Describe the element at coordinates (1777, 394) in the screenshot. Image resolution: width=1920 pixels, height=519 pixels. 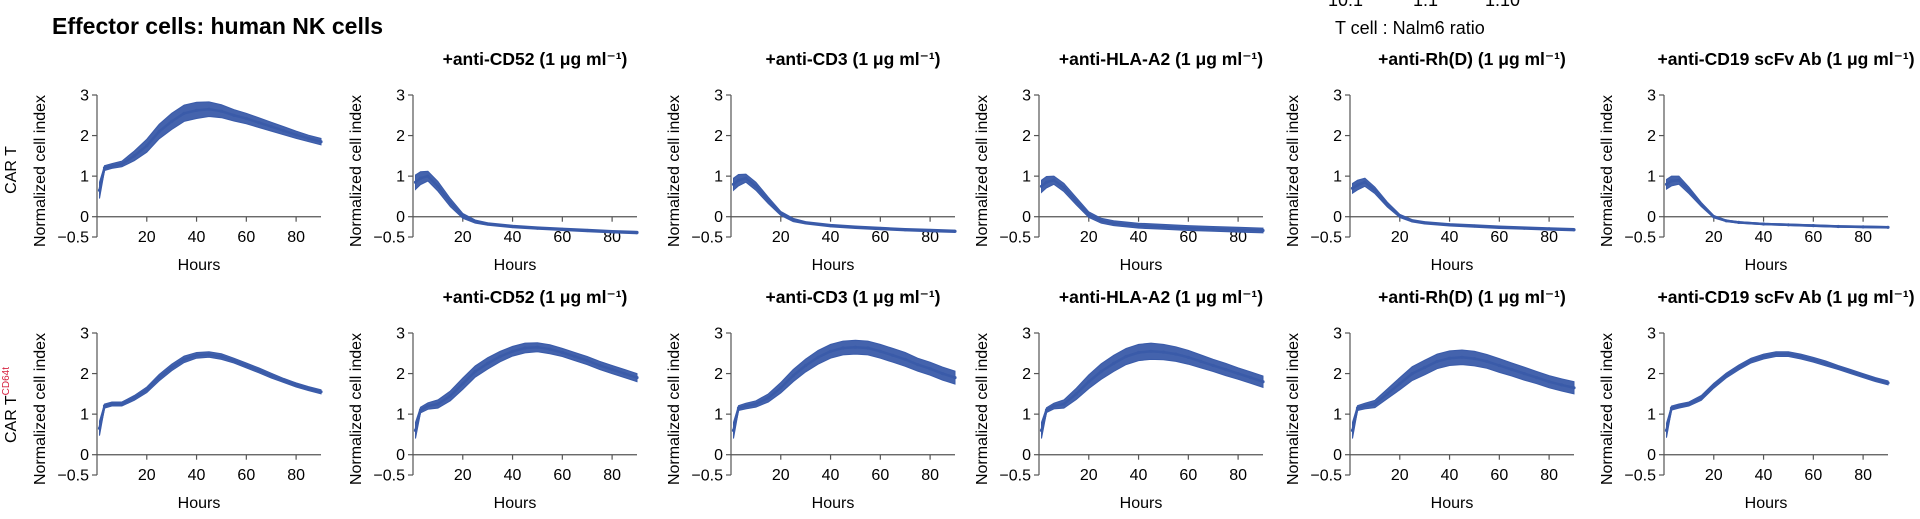
I see `series-error-band` at that location.